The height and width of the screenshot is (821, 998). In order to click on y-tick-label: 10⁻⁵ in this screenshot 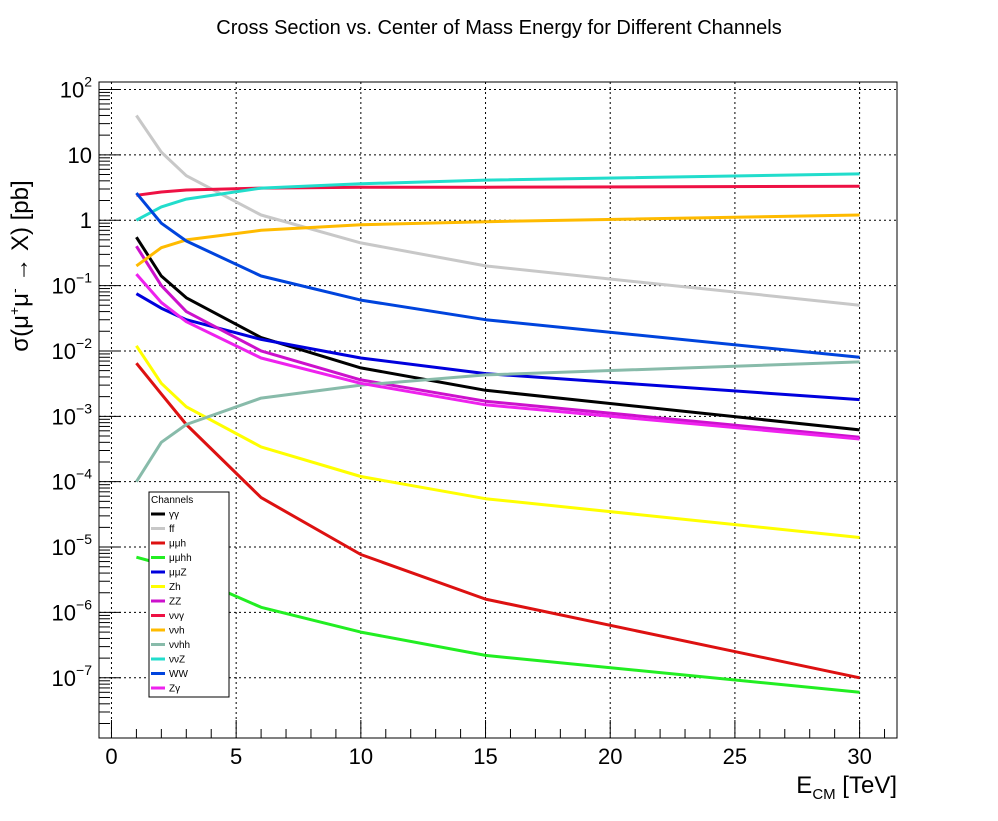, I will do `click(72, 545)`.